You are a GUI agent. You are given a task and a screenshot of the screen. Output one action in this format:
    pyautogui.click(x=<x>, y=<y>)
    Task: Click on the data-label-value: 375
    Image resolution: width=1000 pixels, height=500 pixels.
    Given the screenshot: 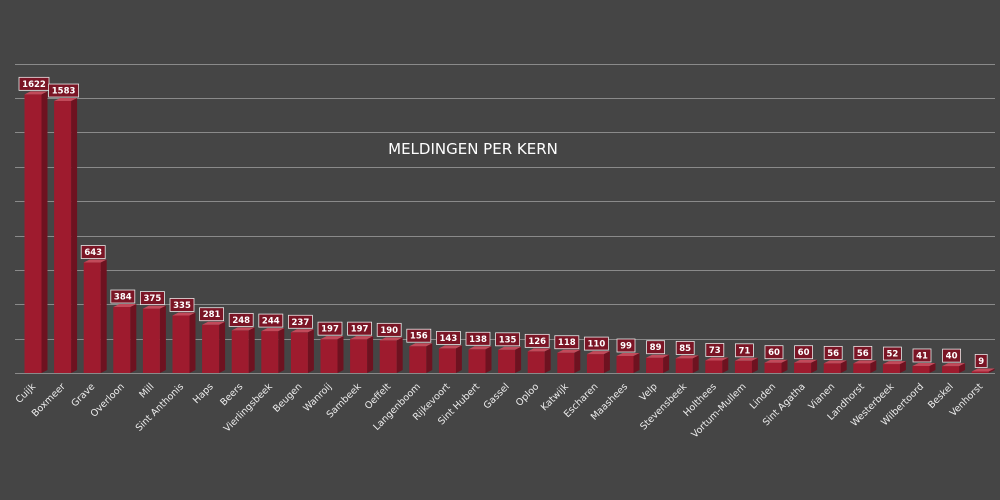 What is the action you would take?
    pyautogui.click(x=153, y=299)
    